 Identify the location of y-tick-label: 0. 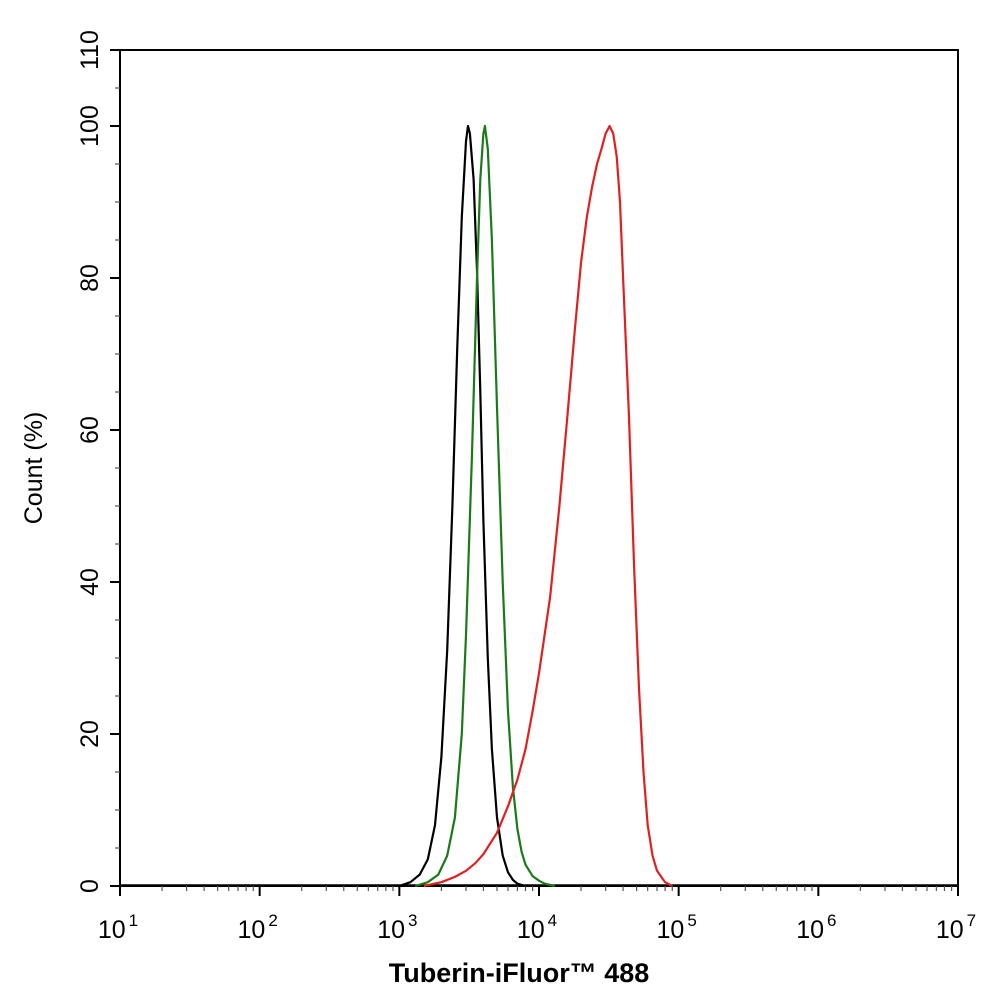
(90, 886).